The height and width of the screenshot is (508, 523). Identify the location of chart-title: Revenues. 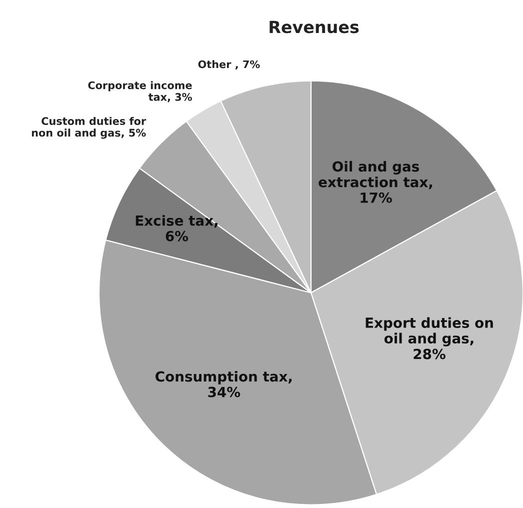
(314, 27).